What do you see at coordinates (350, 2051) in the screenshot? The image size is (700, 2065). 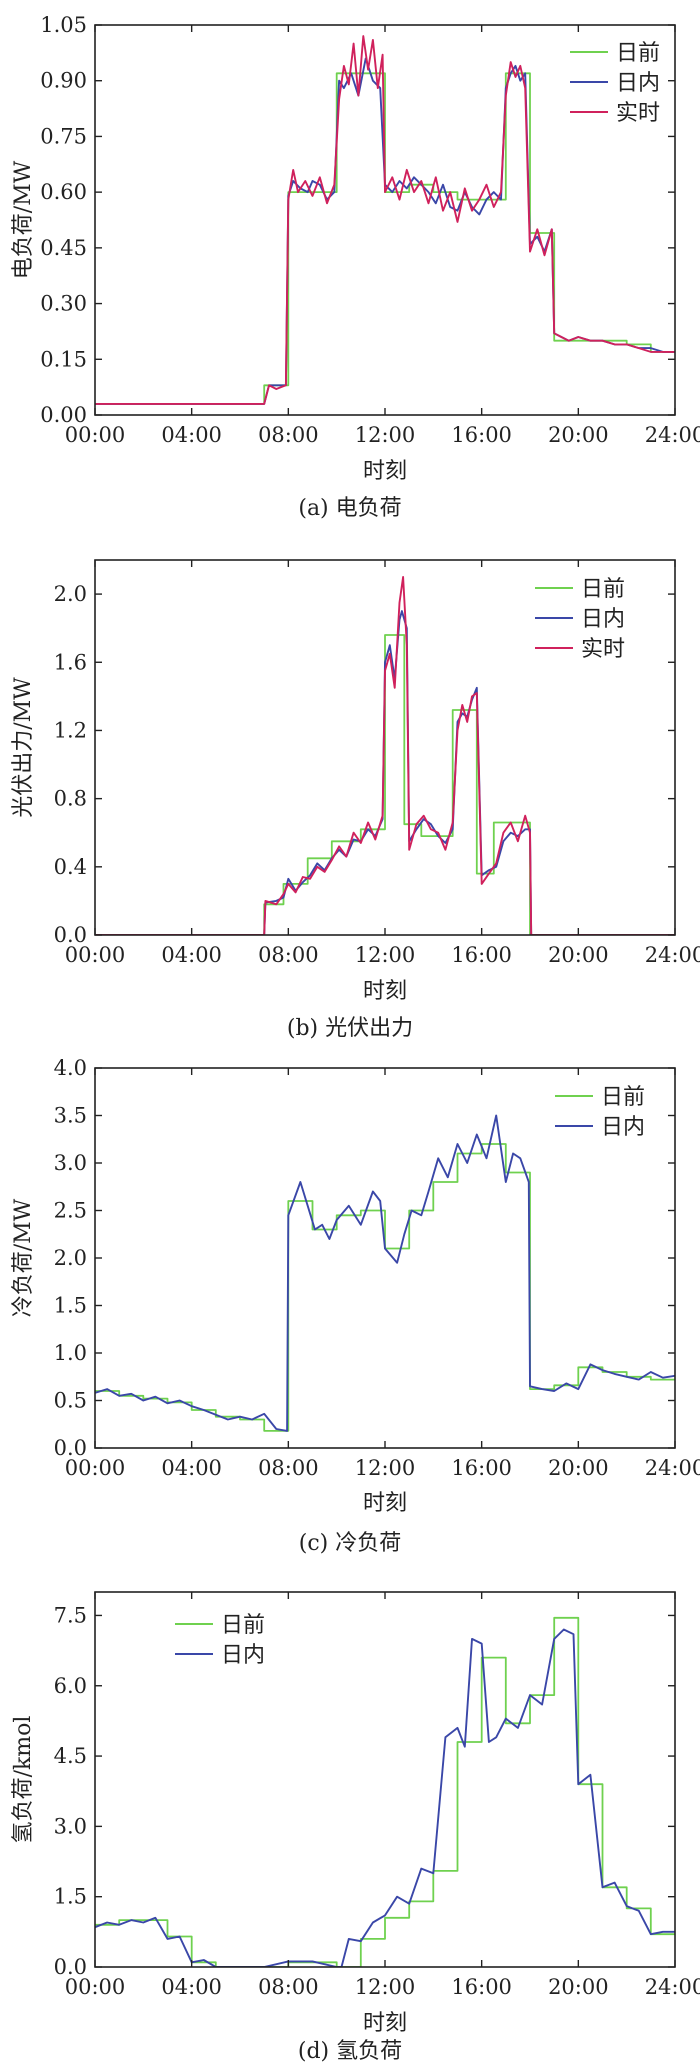 I see `panel-caption: (d) 氢负荷` at bounding box center [350, 2051].